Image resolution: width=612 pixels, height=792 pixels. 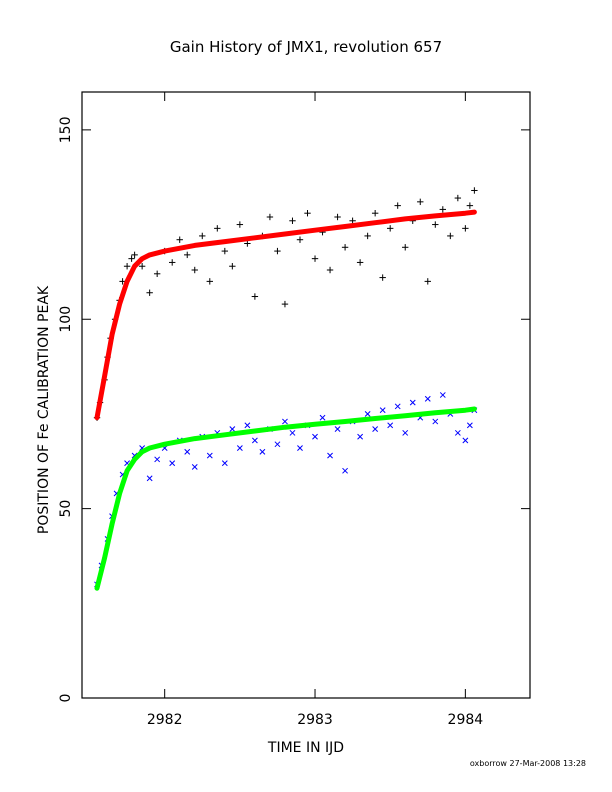 I want to click on footer-credit: oxborrow 27-Mar-2008 13:28, so click(x=528, y=763).